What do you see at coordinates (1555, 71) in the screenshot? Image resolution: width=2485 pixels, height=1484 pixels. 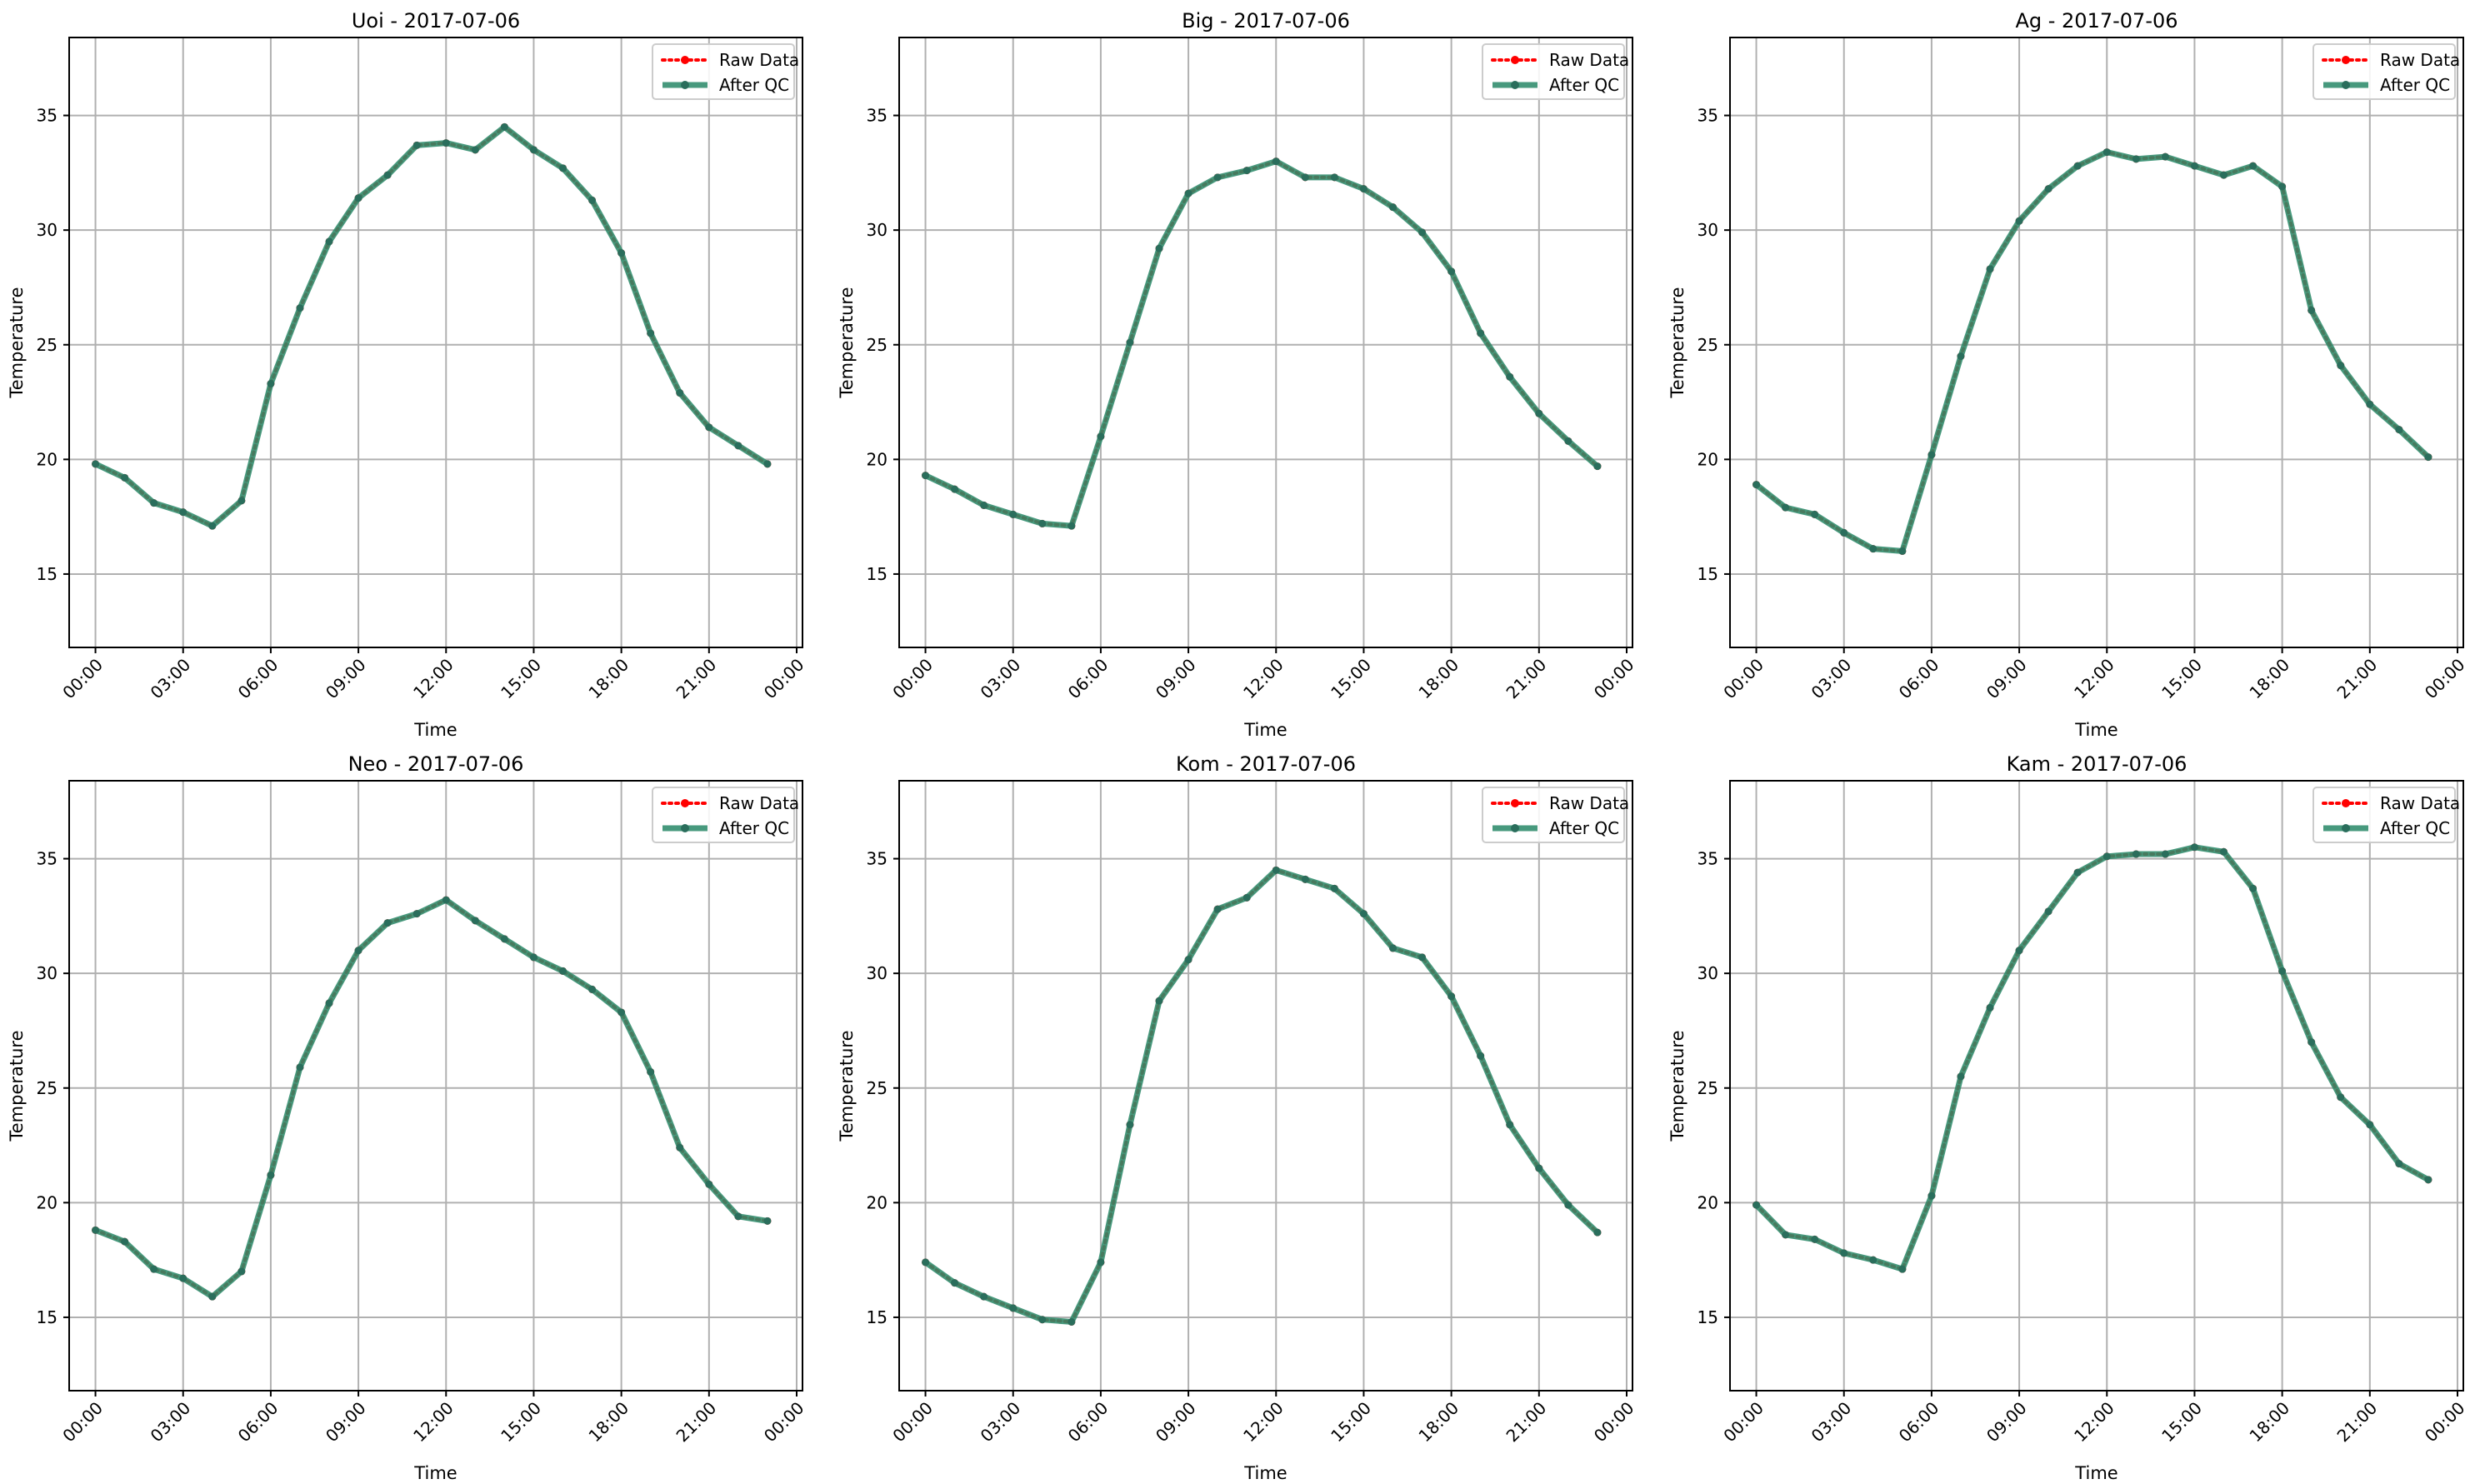 I see `legend: Raw Data After QC` at bounding box center [1555, 71].